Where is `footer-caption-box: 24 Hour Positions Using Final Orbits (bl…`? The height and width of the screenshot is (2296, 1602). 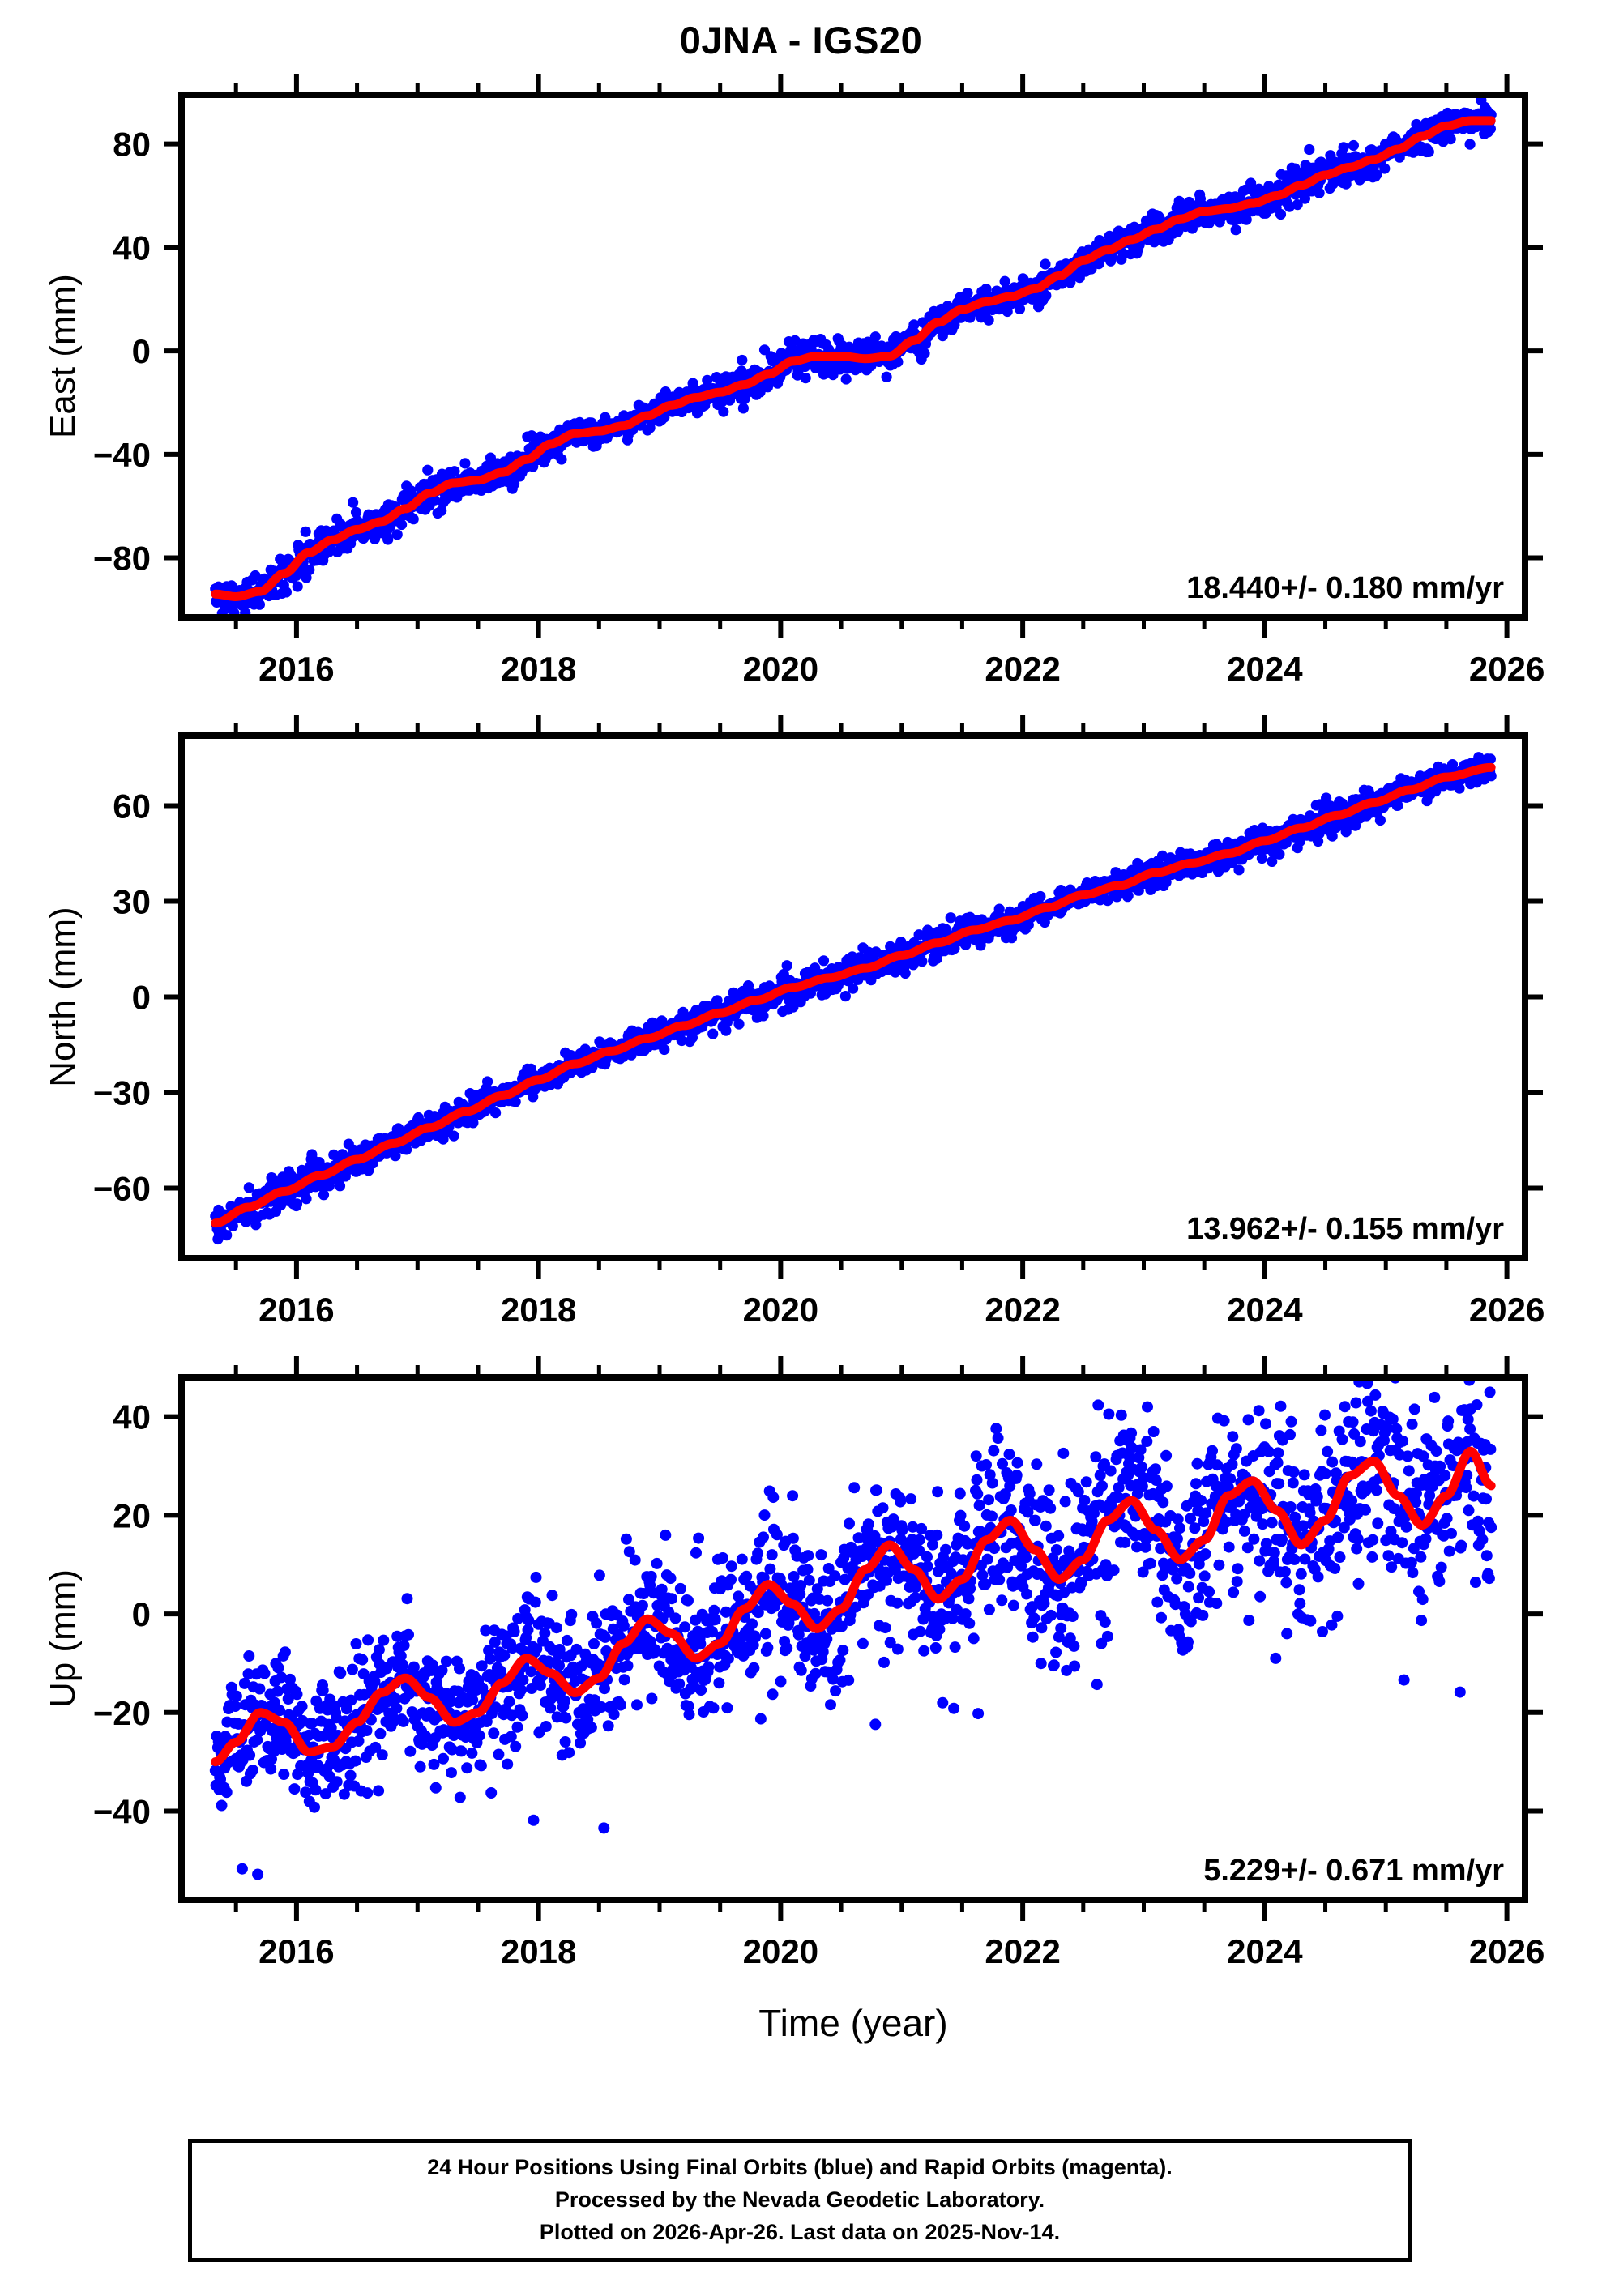 footer-caption-box: 24 Hour Positions Using Final Orbits (bl… is located at coordinates (800, 2200).